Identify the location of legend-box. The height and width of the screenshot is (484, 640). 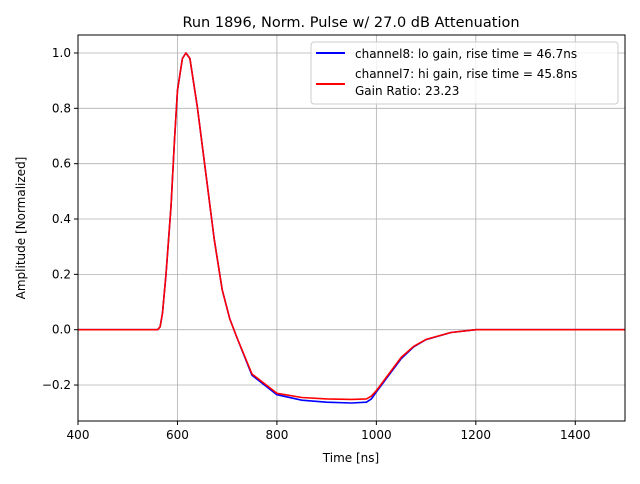
(464, 73).